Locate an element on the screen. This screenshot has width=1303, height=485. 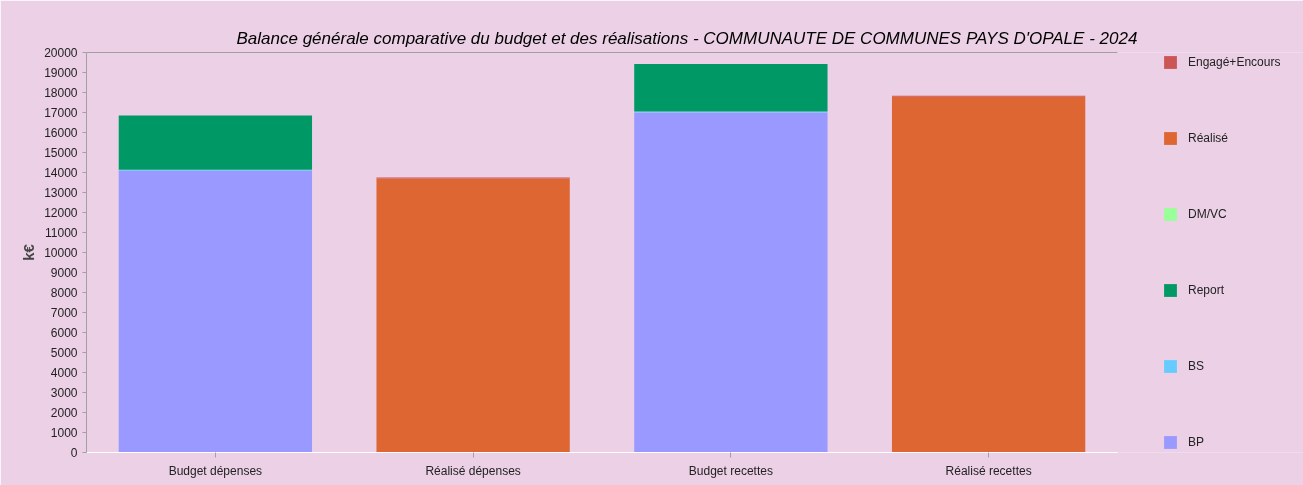
x-tick-label: Budget dépenses is located at coordinates (215, 470).